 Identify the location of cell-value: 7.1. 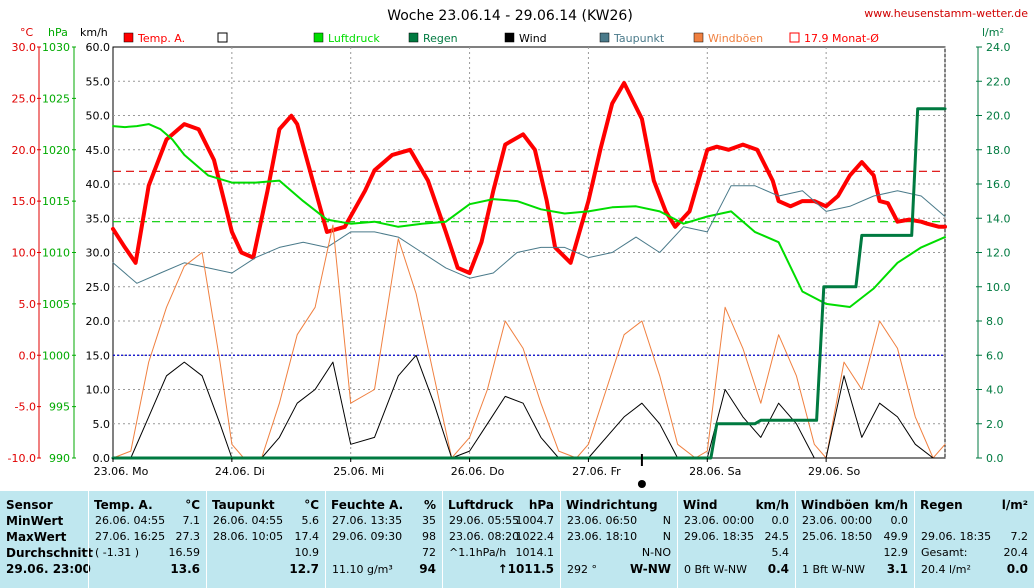
(191, 520).